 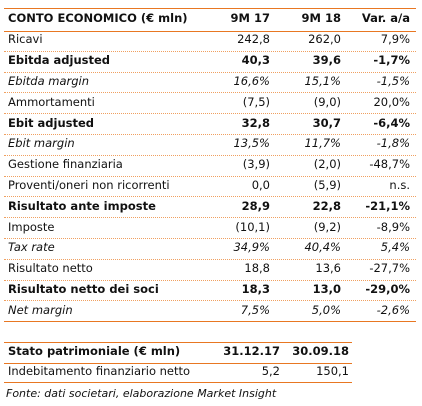 I want to click on value-cell: 9M 18, so click(x=321, y=18).